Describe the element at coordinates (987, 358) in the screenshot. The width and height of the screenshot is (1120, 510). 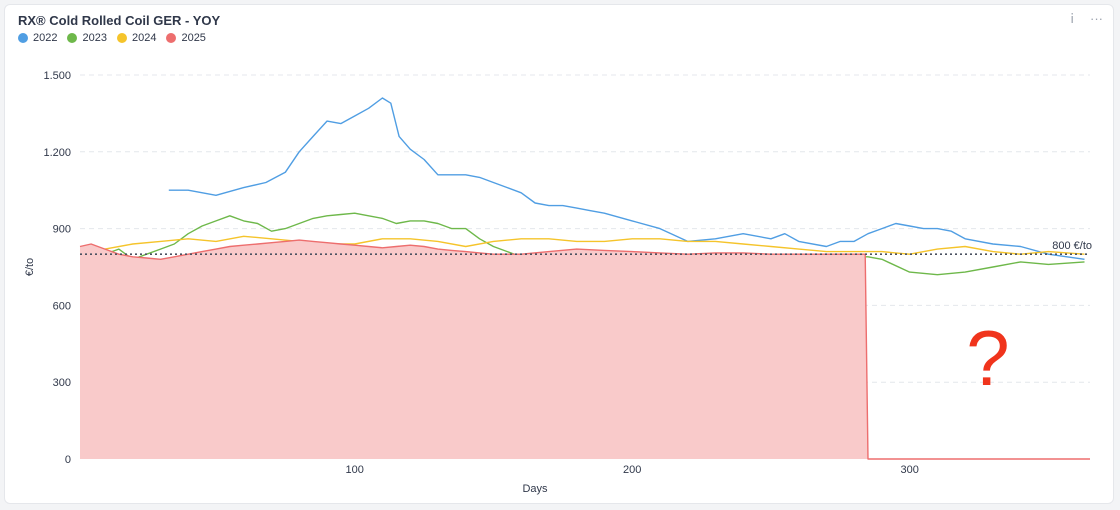
I see `question-mark-annotation: ?` at that location.